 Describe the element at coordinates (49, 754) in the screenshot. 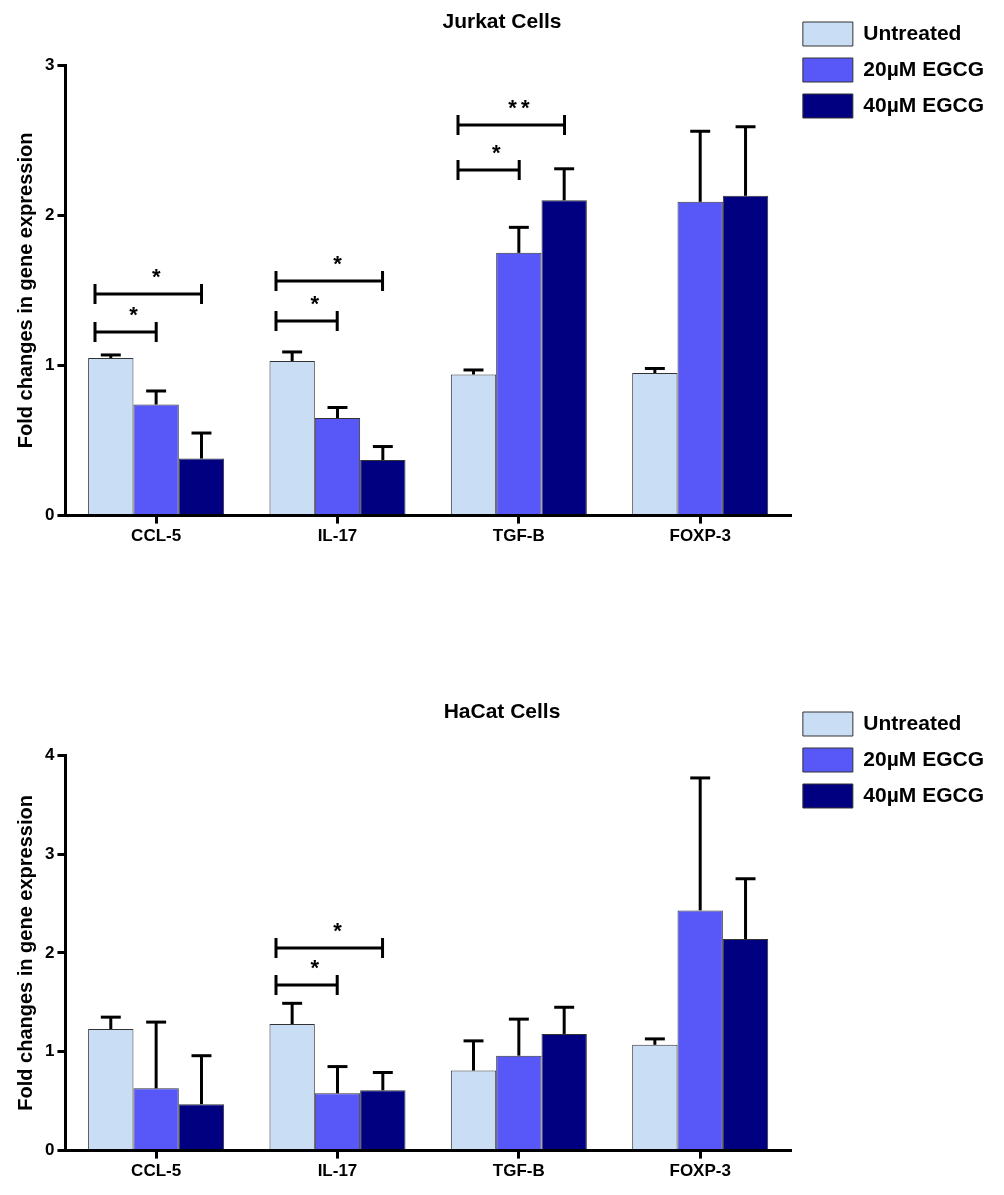

I see `y-tick-label: 4` at that location.